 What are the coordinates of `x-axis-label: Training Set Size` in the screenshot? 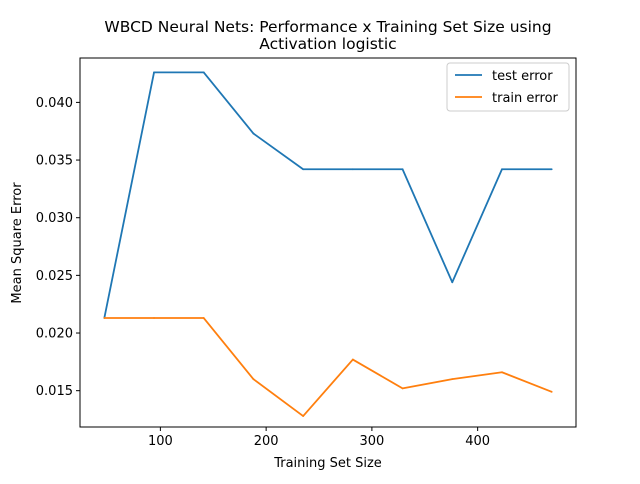 It's located at (327, 463).